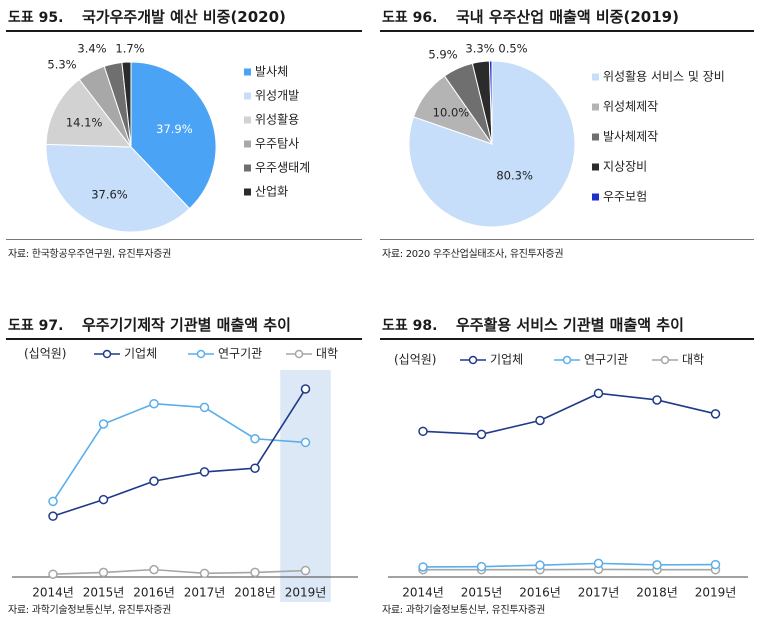 This screenshot has height=618, width=759. I want to click on panel-title-bar: 도표 96. 국내 우주산업 매출액 비중(2019), so click(567, 18).